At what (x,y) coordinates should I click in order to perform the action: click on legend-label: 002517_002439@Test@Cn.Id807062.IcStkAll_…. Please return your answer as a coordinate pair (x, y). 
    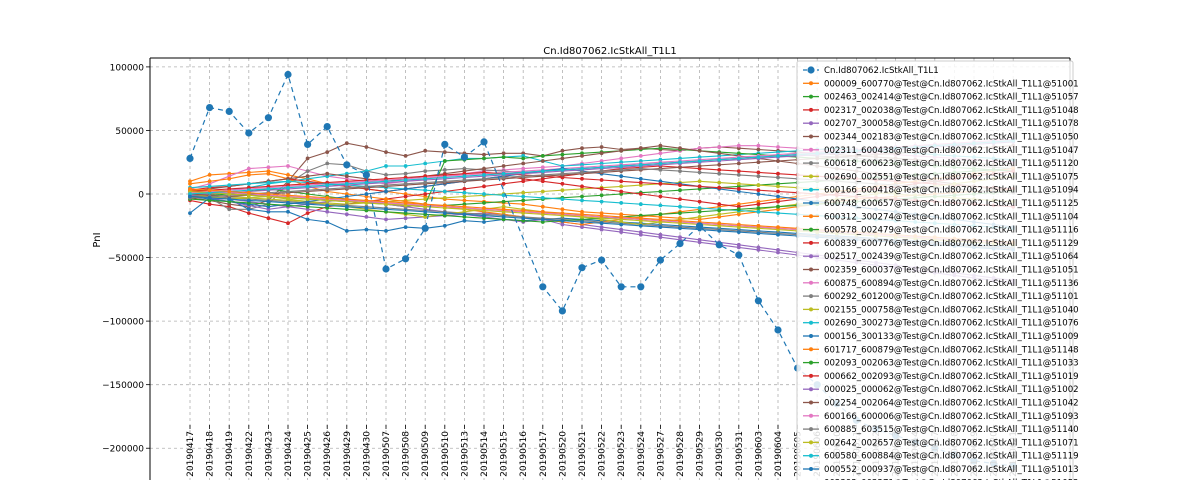
    Looking at the image, I should click on (951, 257).